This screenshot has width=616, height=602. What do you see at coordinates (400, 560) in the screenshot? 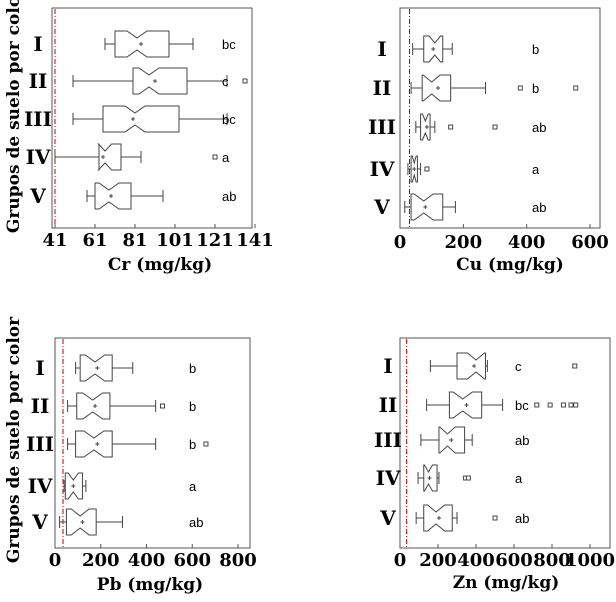
I see `x-tick-label: 0` at bounding box center [400, 560].